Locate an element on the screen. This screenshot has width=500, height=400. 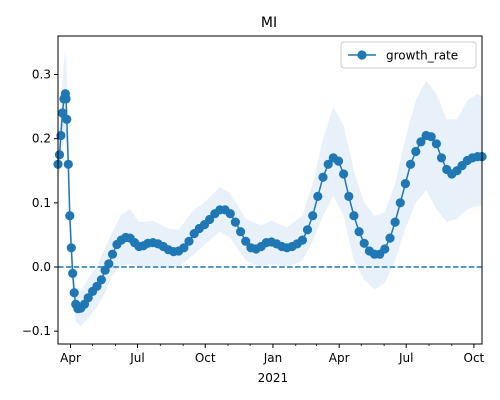
legend: growth_rate is located at coordinates (408, 55).